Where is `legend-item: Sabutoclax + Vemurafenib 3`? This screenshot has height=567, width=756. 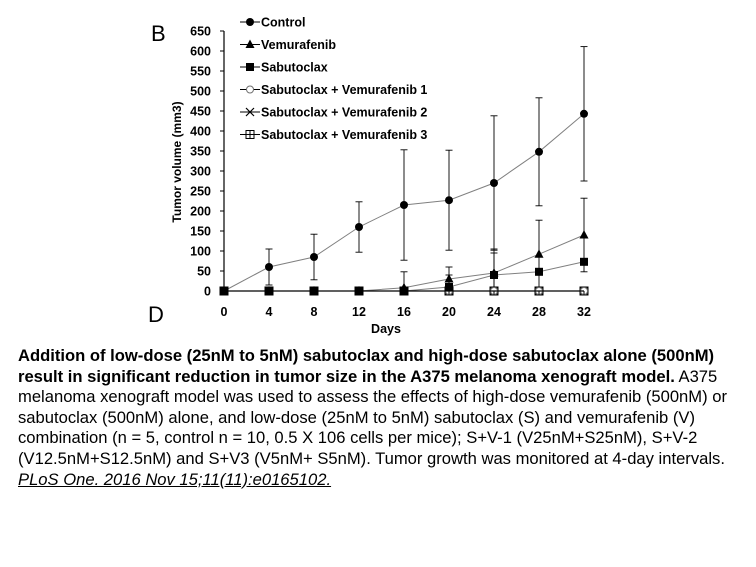
legend-item: Sabutoclax + Vemurafenib 3 is located at coordinates (333, 135).